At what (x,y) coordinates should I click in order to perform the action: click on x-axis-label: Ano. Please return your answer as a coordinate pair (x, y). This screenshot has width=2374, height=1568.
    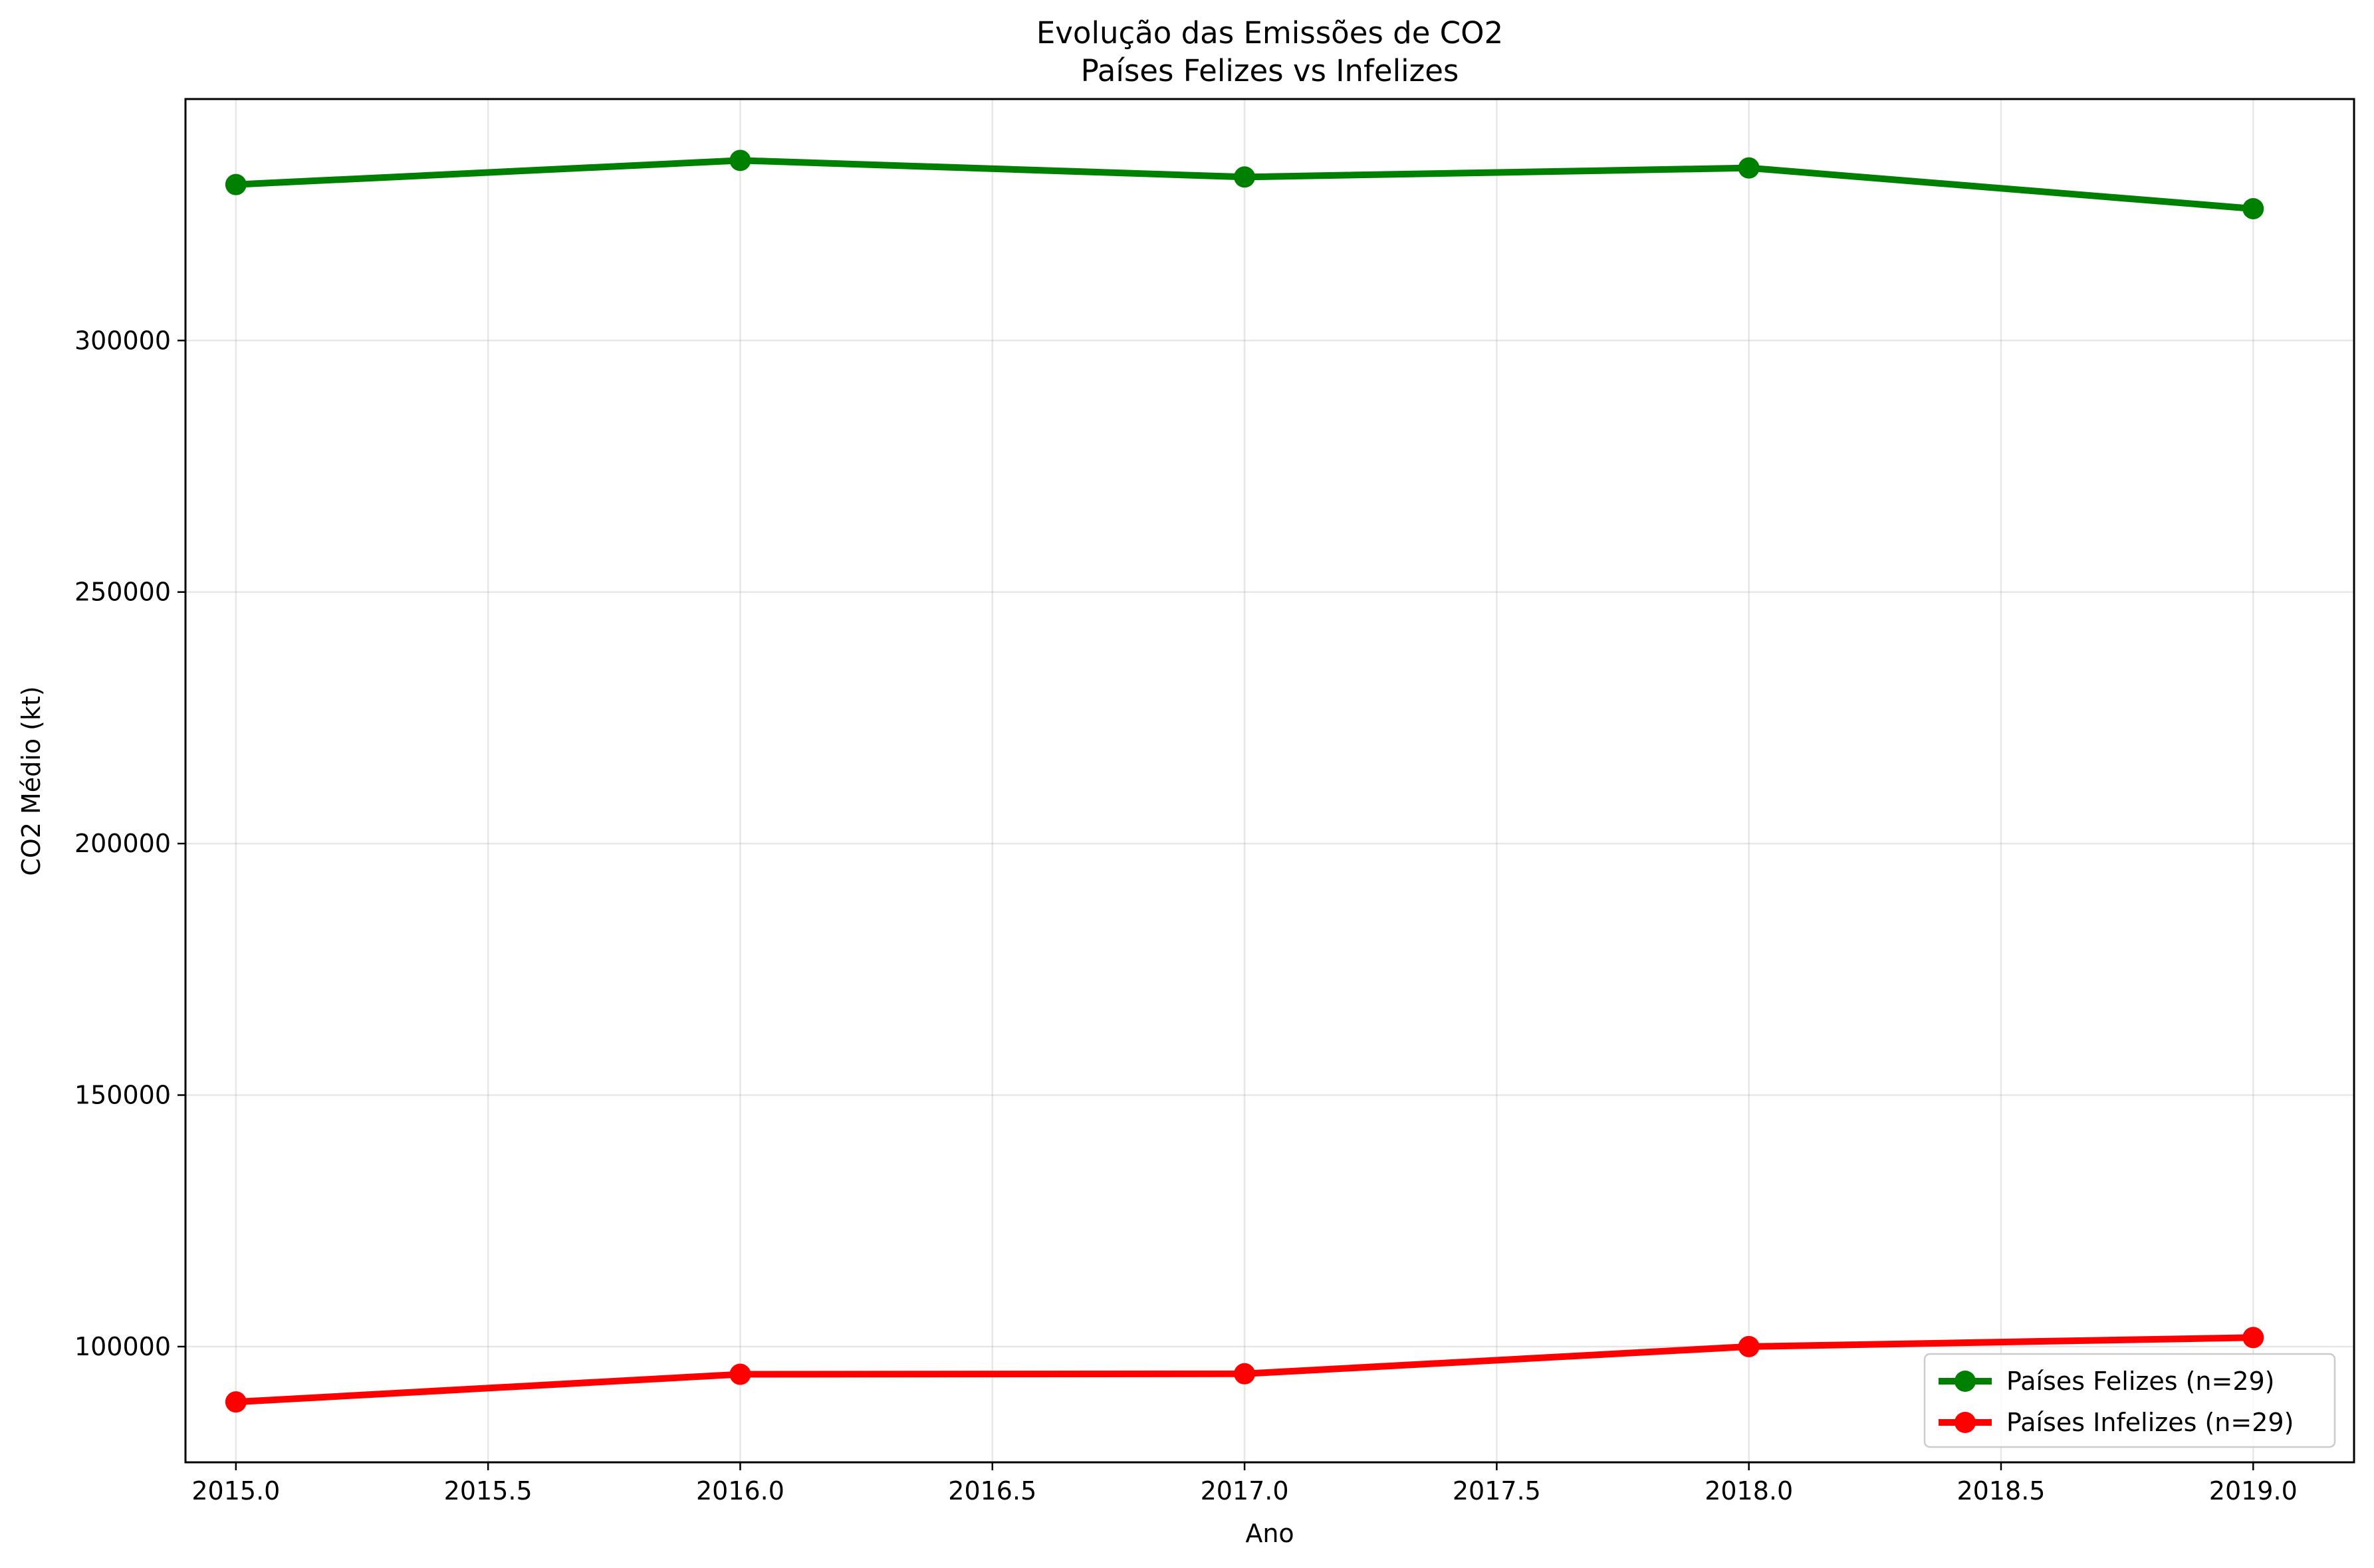
    Looking at the image, I should click on (1269, 1533).